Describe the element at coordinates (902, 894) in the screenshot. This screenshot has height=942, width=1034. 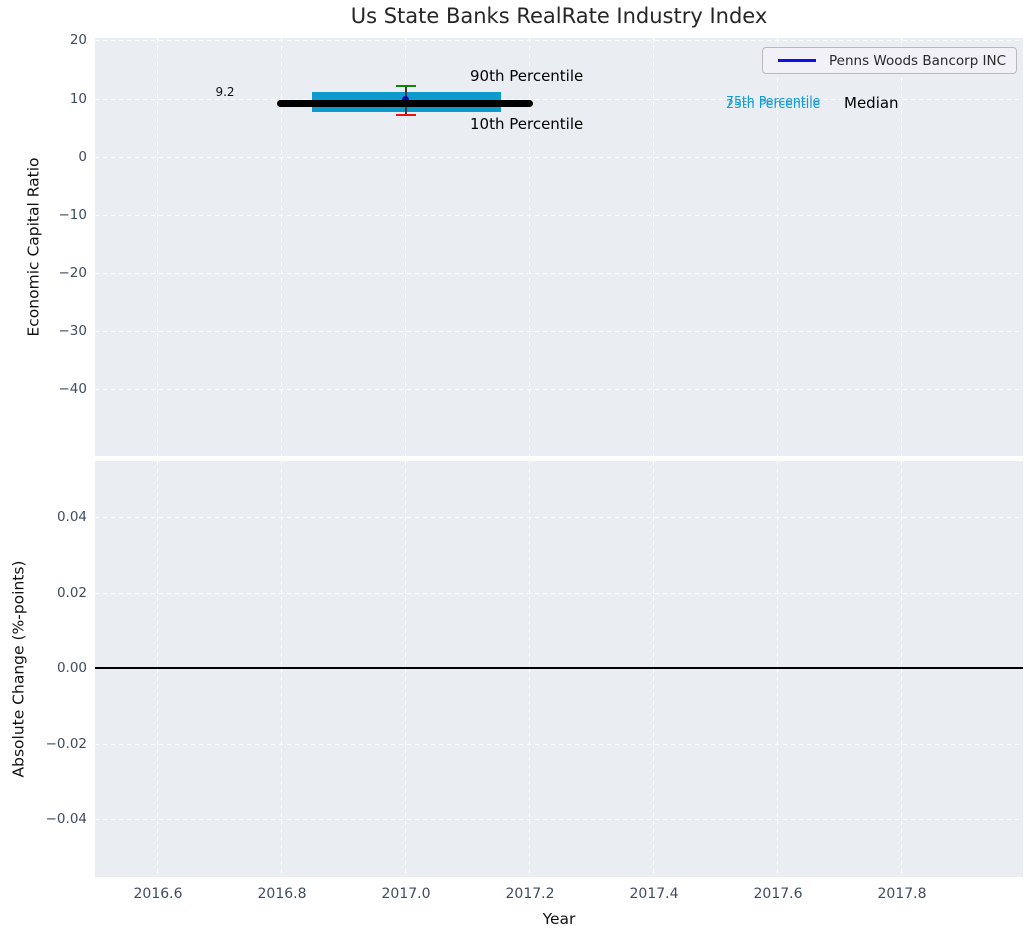
I see `xtick: 2017.8` at that location.